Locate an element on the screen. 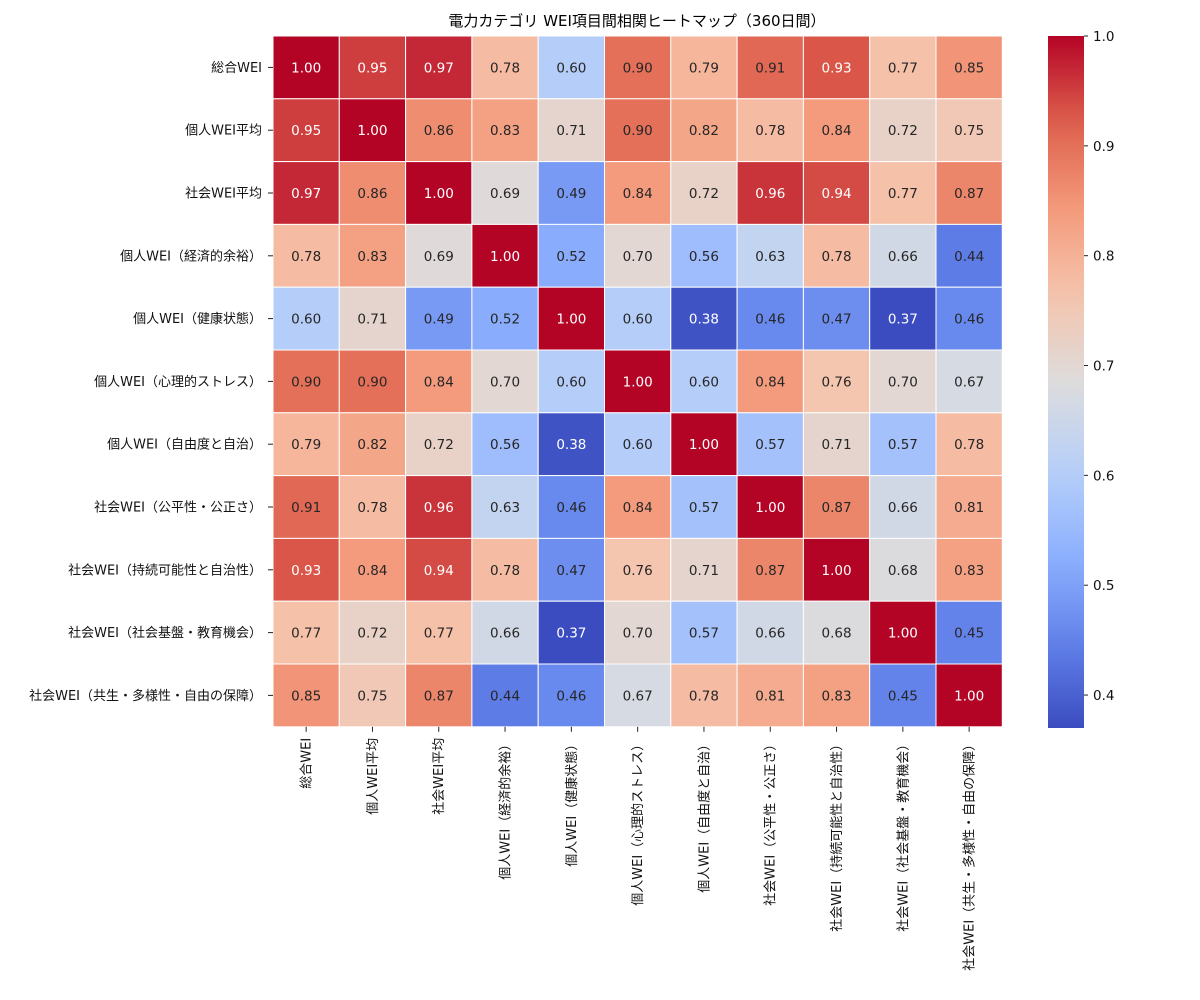 This screenshot has height=1000, width=1200. x-tick-label: 個人WEI平均 is located at coordinates (373, 776).